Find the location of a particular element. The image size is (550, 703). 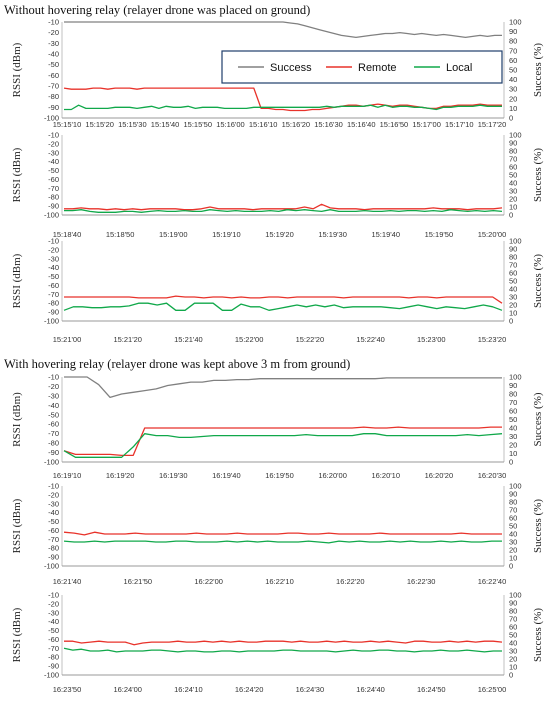

x-tick-label: 15:16'00 is located at coordinates (230, 124).